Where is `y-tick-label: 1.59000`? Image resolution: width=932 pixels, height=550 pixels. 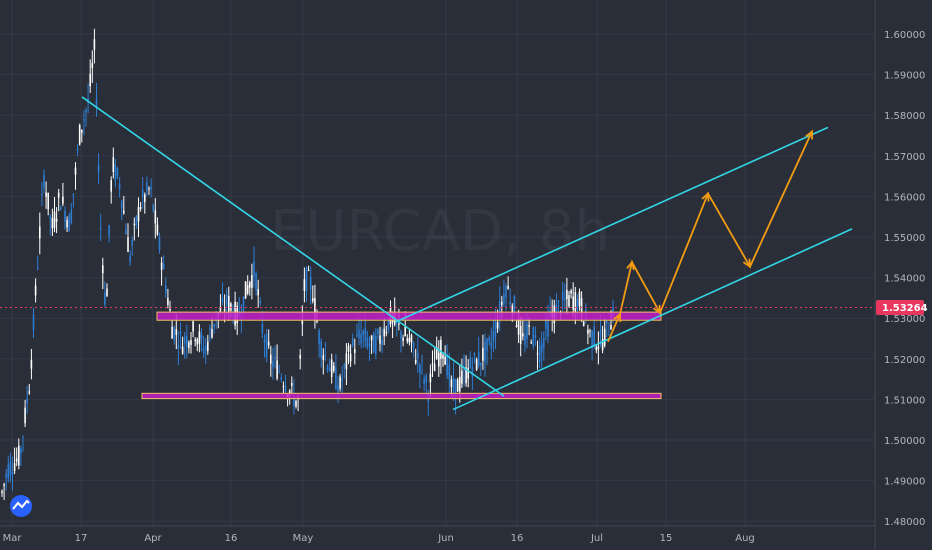 y-tick-label: 1.59000 is located at coordinates (904, 76).